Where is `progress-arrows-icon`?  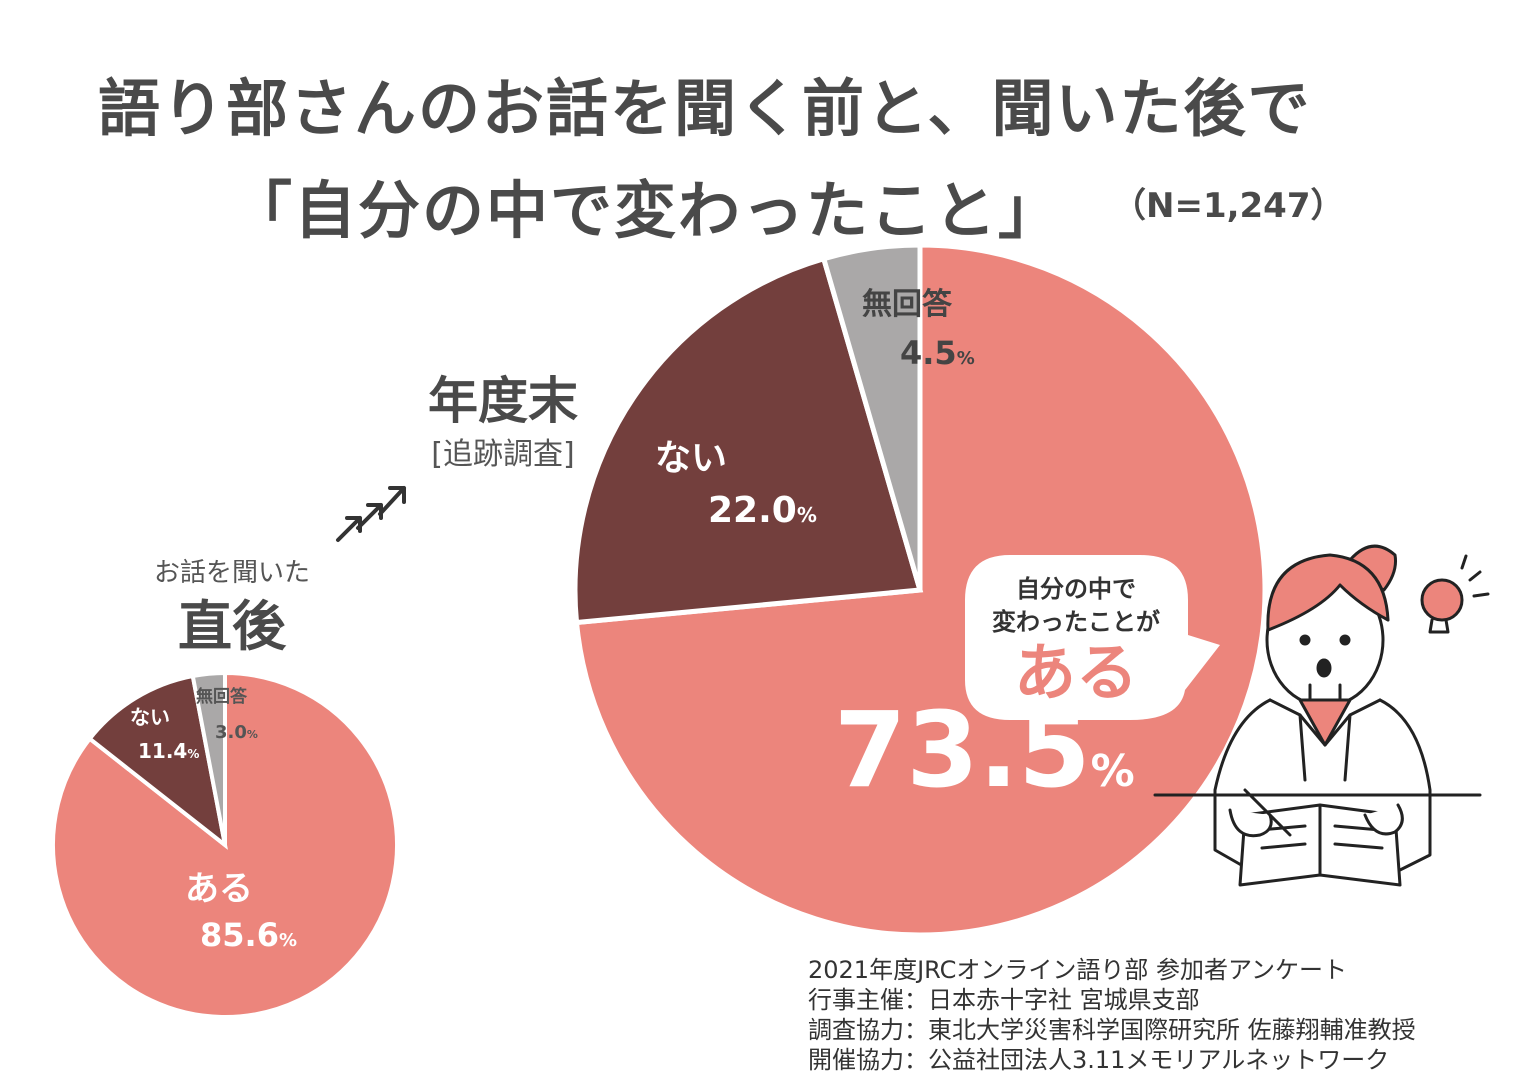 progress-arrows-icon is located at coordinates (371, 514).